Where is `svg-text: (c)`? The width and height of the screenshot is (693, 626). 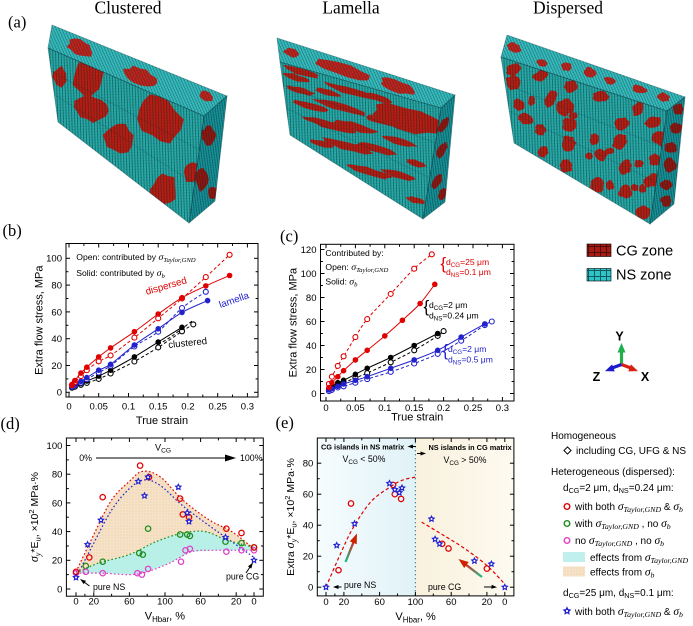
svg-text: (c) is located at coordinates (289, 236).